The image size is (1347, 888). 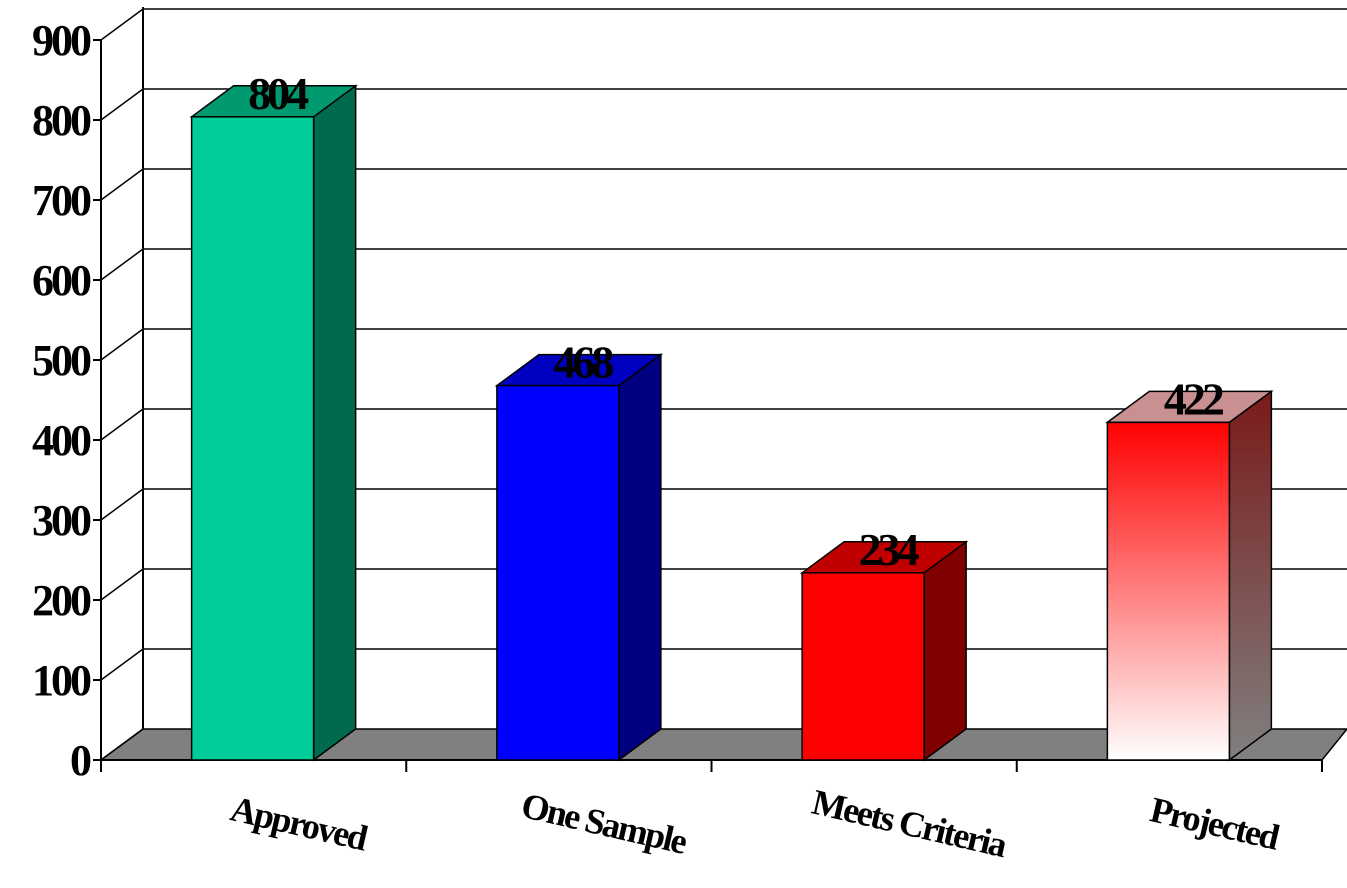 What do you see at coordinates (61, 360) in the screenshot?
I see `y-tick-label: 500` at bounding box center [61, 360].